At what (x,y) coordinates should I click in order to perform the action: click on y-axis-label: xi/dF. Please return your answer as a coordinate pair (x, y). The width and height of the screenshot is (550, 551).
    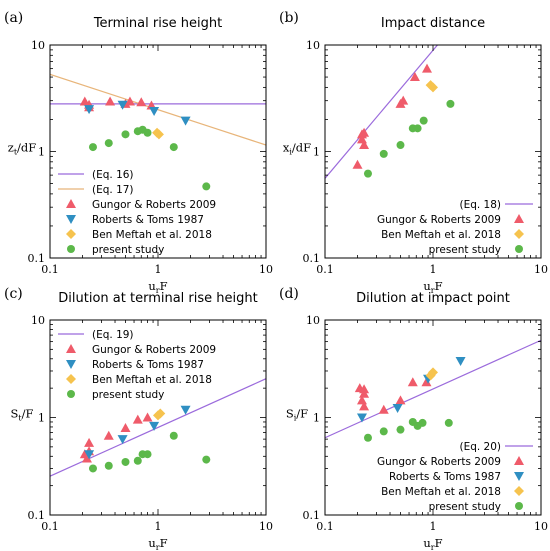
    Looking at the image, I should click on (297, 149).